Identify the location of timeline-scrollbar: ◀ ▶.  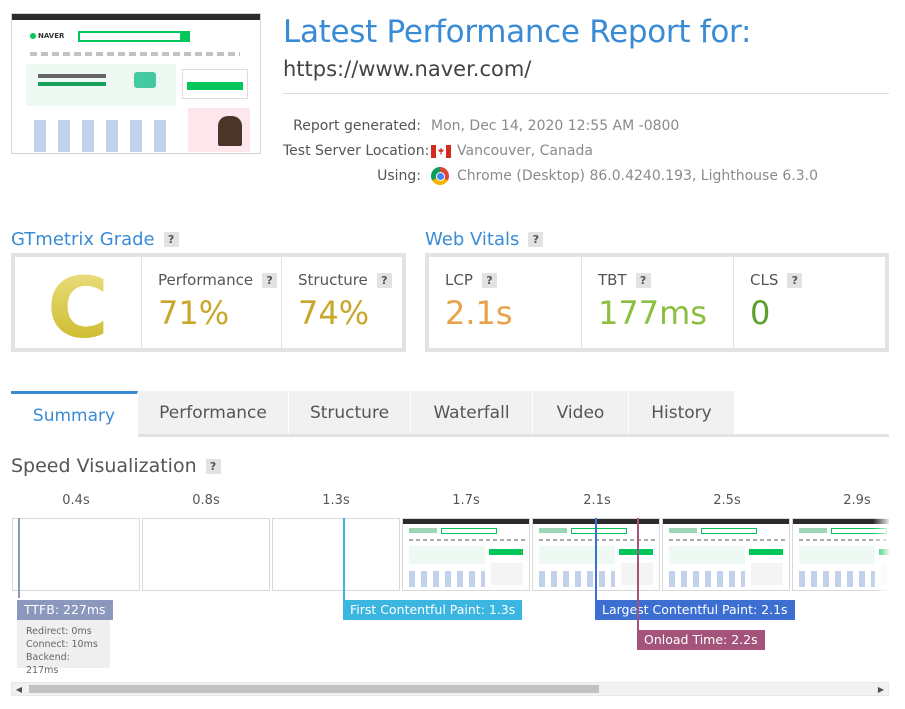
(450, 689).